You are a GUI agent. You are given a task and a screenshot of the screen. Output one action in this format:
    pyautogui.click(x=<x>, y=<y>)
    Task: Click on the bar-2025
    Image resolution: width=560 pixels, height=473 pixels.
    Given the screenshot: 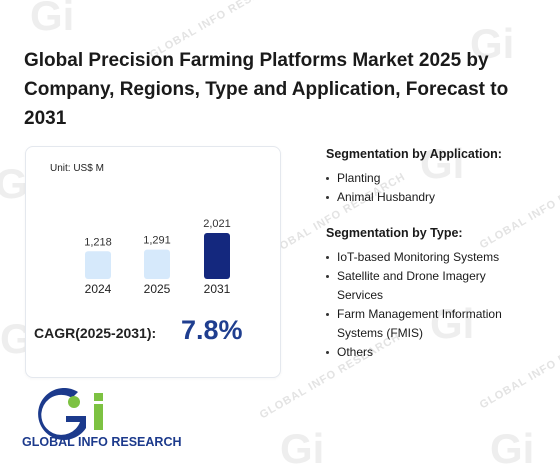 What is the action you would take?
    pyautogui.click(x=157, y=264)
    